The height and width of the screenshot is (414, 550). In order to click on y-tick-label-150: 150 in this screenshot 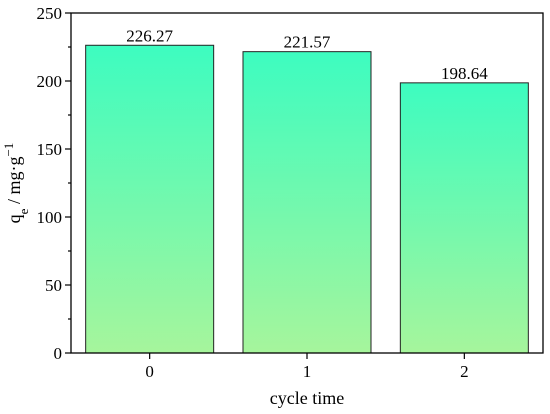, I will do `click(50, 149)`.